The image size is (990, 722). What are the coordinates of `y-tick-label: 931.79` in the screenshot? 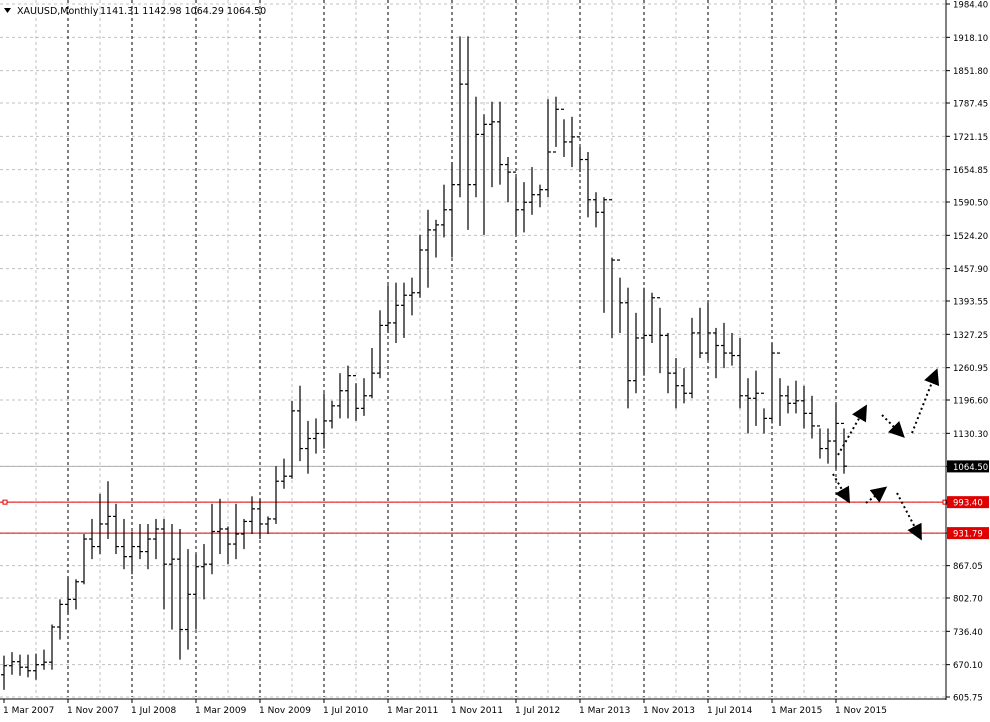 It's located at (968, 535).